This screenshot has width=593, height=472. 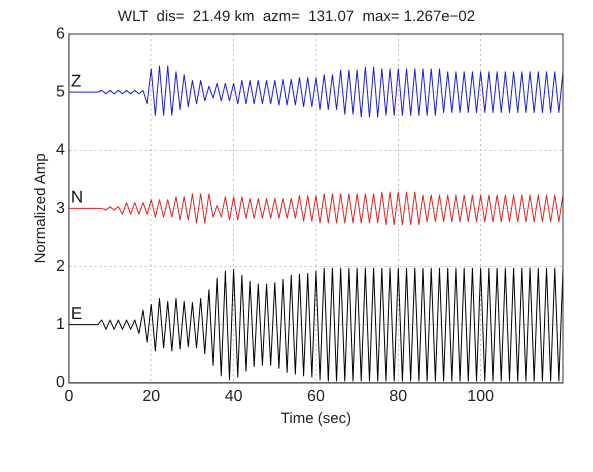 I want to click on chart-title: WLT dis= 21.49 km azm= 131.07 max= 1.267e−02, so click(x=297, y=17).